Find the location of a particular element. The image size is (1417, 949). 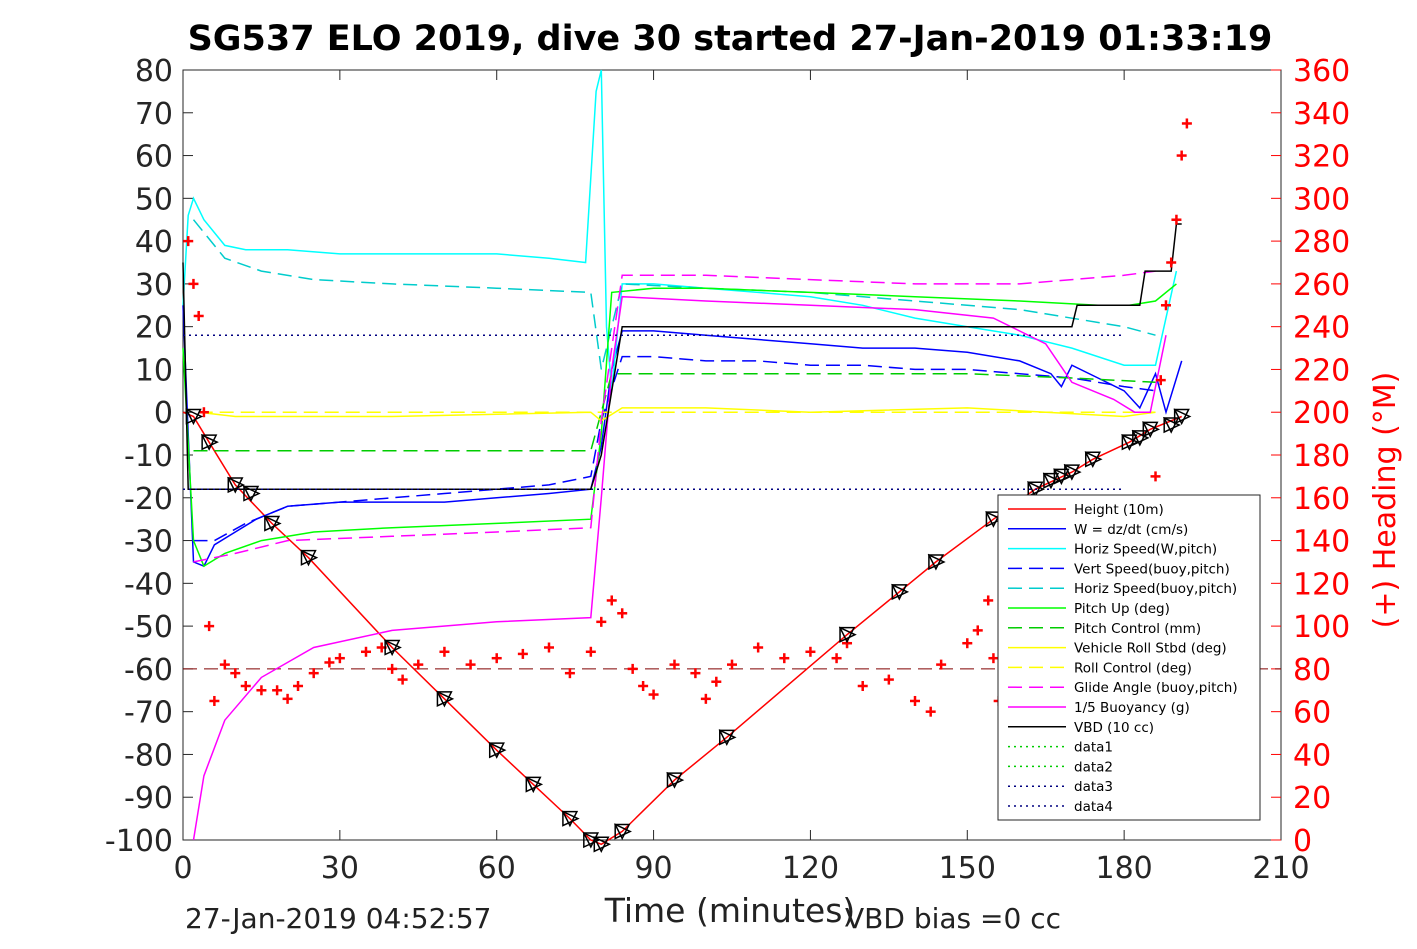

x-tick-label: 180 is located at coordinates (1124, 868).